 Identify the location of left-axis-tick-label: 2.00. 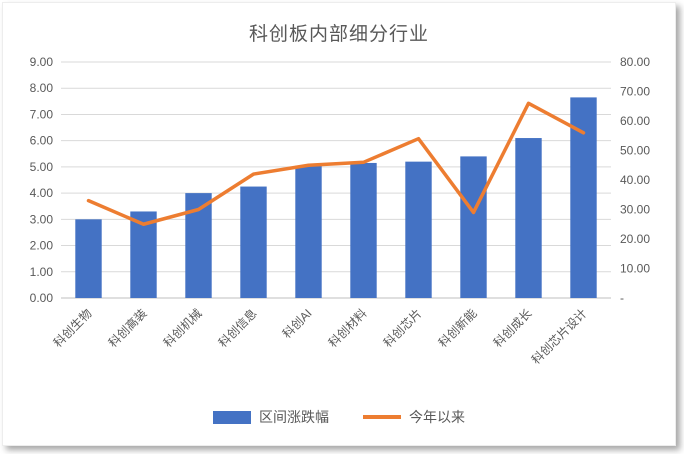
(42, 246).